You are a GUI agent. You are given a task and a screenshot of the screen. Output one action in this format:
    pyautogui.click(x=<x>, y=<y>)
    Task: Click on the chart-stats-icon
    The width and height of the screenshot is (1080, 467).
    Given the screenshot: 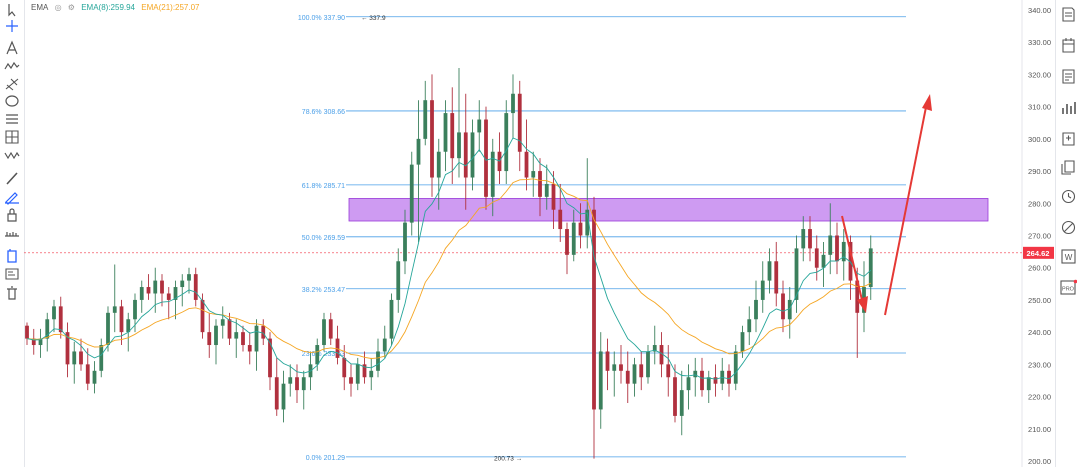 What is the action you would take?
    pyautogui.click(x=1068, y=138)
    